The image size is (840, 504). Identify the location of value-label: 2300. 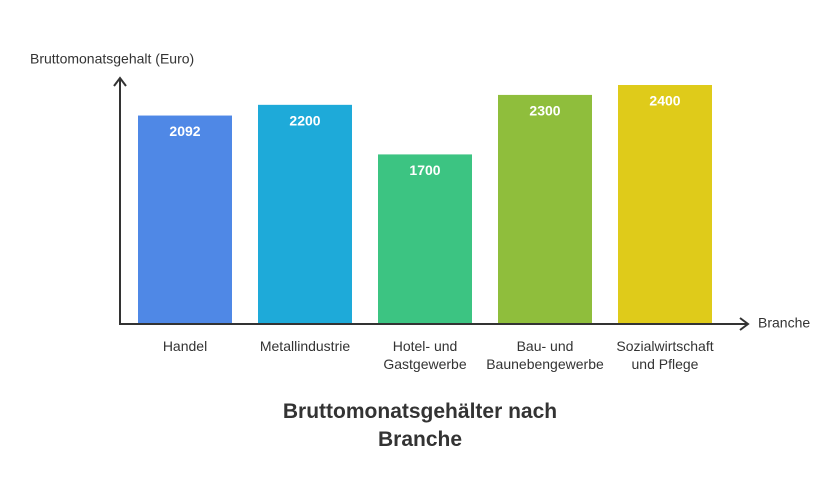
(544, 111).